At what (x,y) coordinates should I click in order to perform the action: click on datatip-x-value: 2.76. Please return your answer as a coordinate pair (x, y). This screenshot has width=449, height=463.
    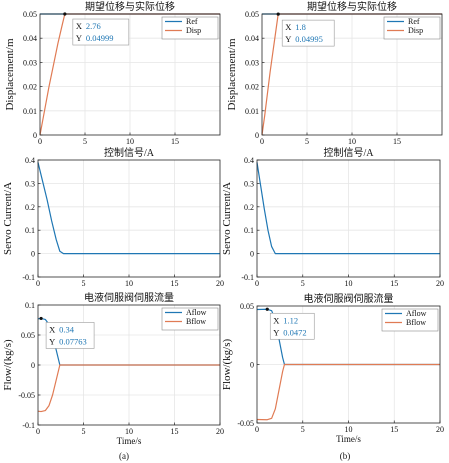
    Looking at the image, I should click on (93, 26).